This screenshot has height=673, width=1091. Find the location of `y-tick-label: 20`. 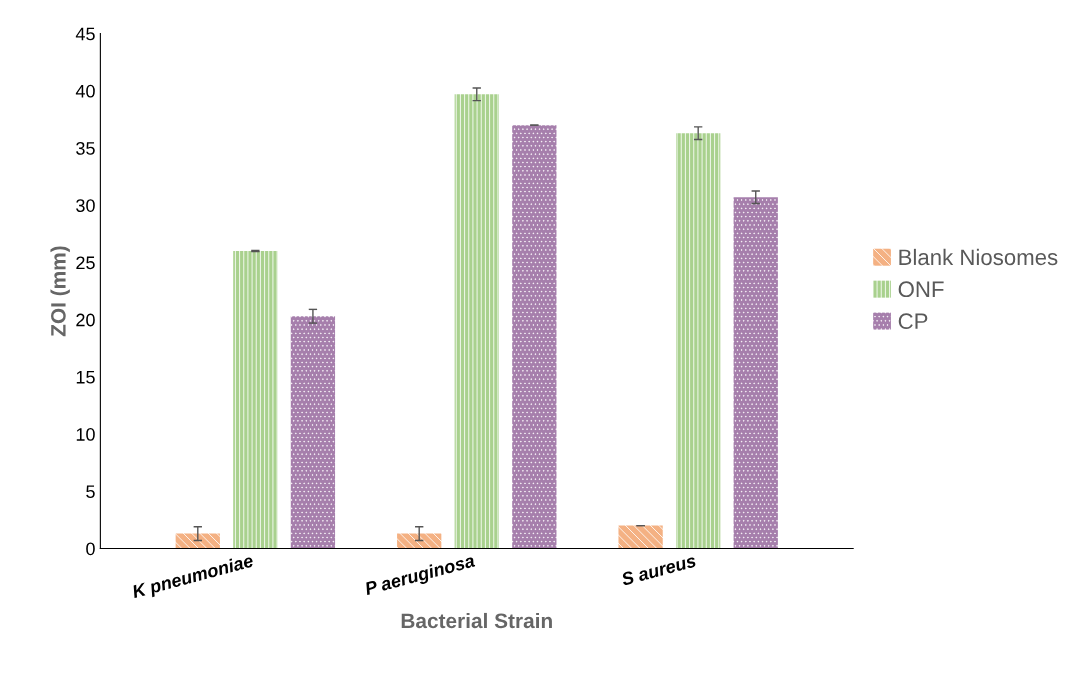

y-tick-label: 20 is located at coordinates (85, 320).